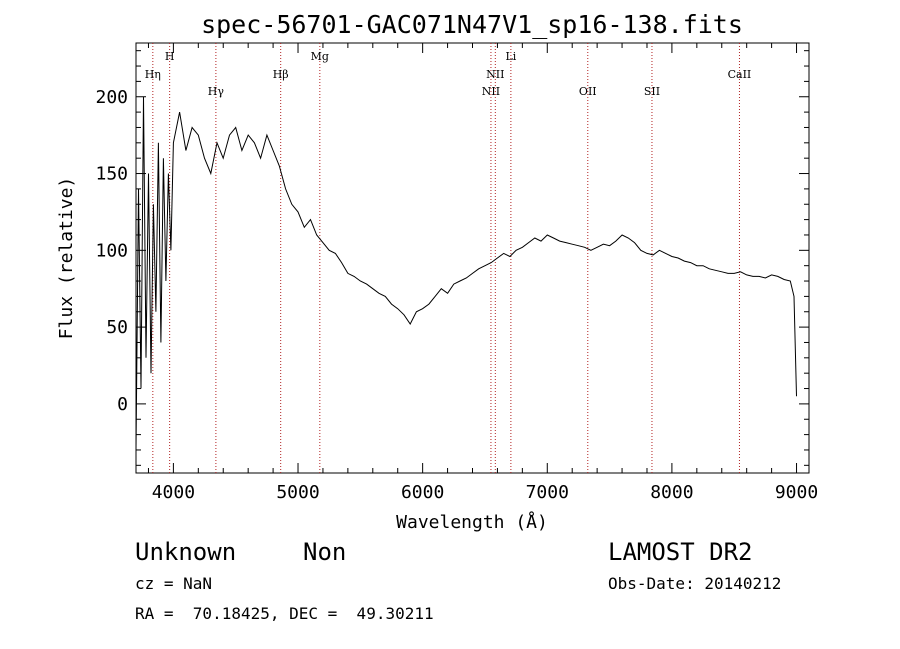 This screenshot has height=649, width=900. I want to click on object-type: Unknown, so click(186, 552).